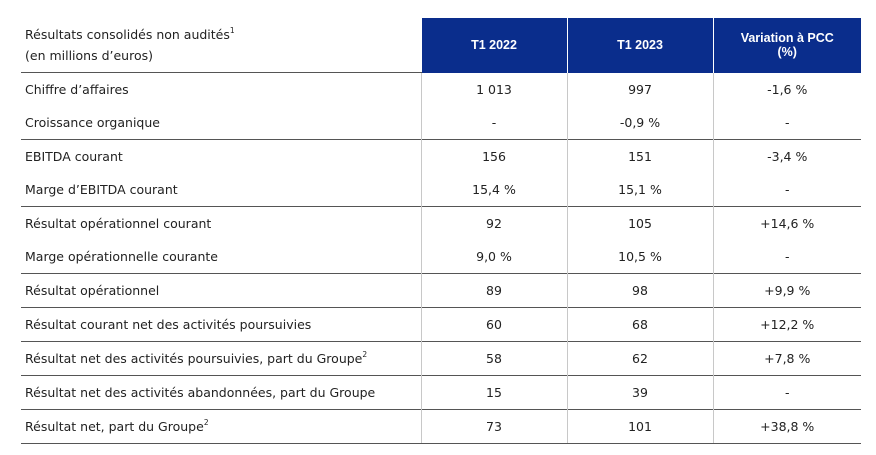 This screenshot has width=876, height=455. I want to click on column-header-t1-2023: T1 2023, so click(639, 45).